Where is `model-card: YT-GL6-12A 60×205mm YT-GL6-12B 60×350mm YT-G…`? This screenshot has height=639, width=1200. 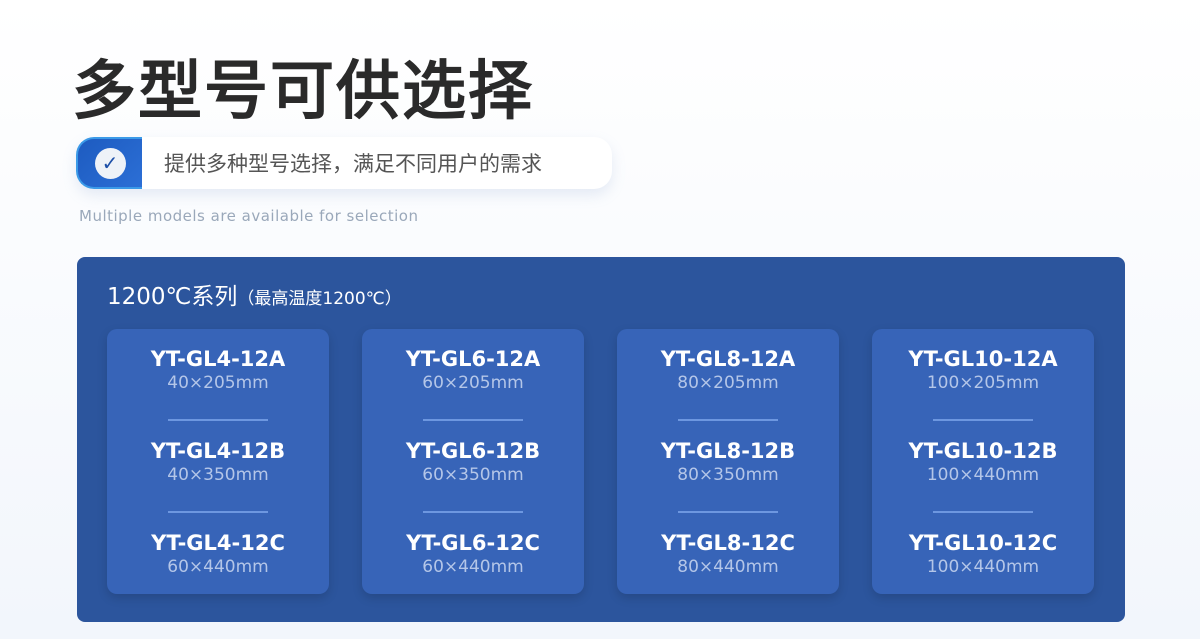 model-card: YT-GL6-12A 60×205mm YT-GL6-12B 60×350mm YT-G… is located at coordinates (473, 461).